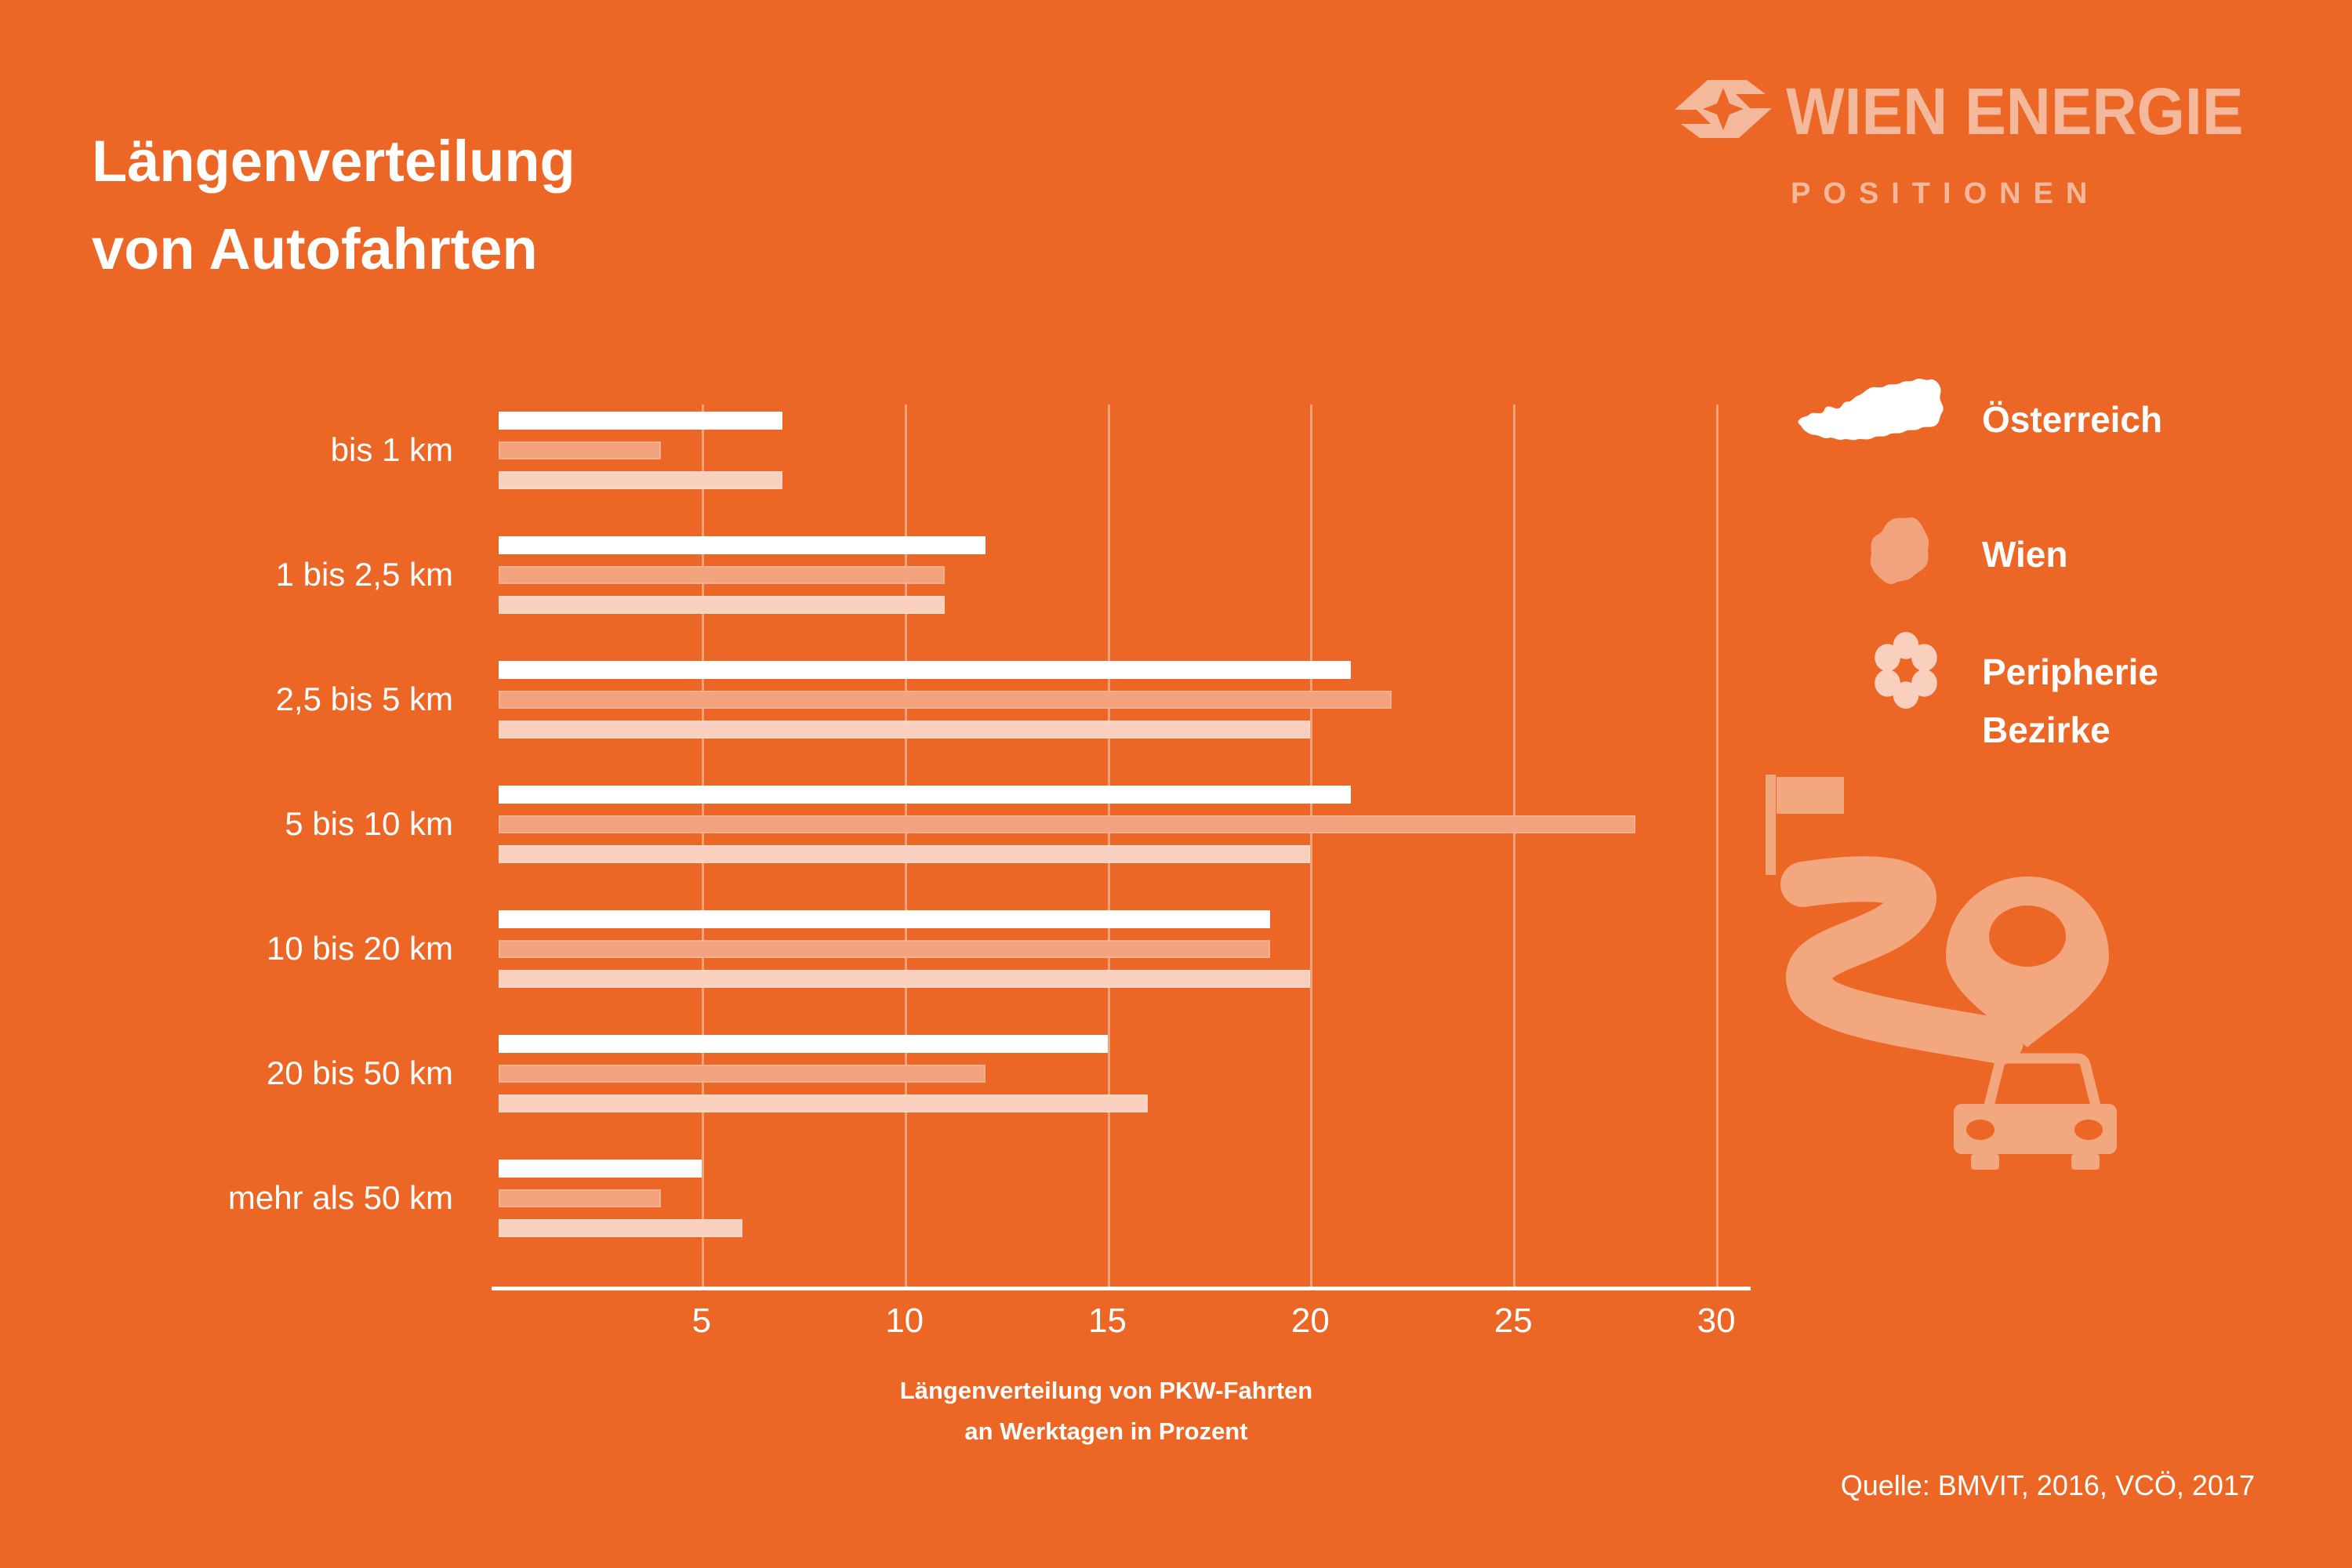 This screenshot has height=1568, width=2352. I want to click on road-icon, so click(1902, 960).